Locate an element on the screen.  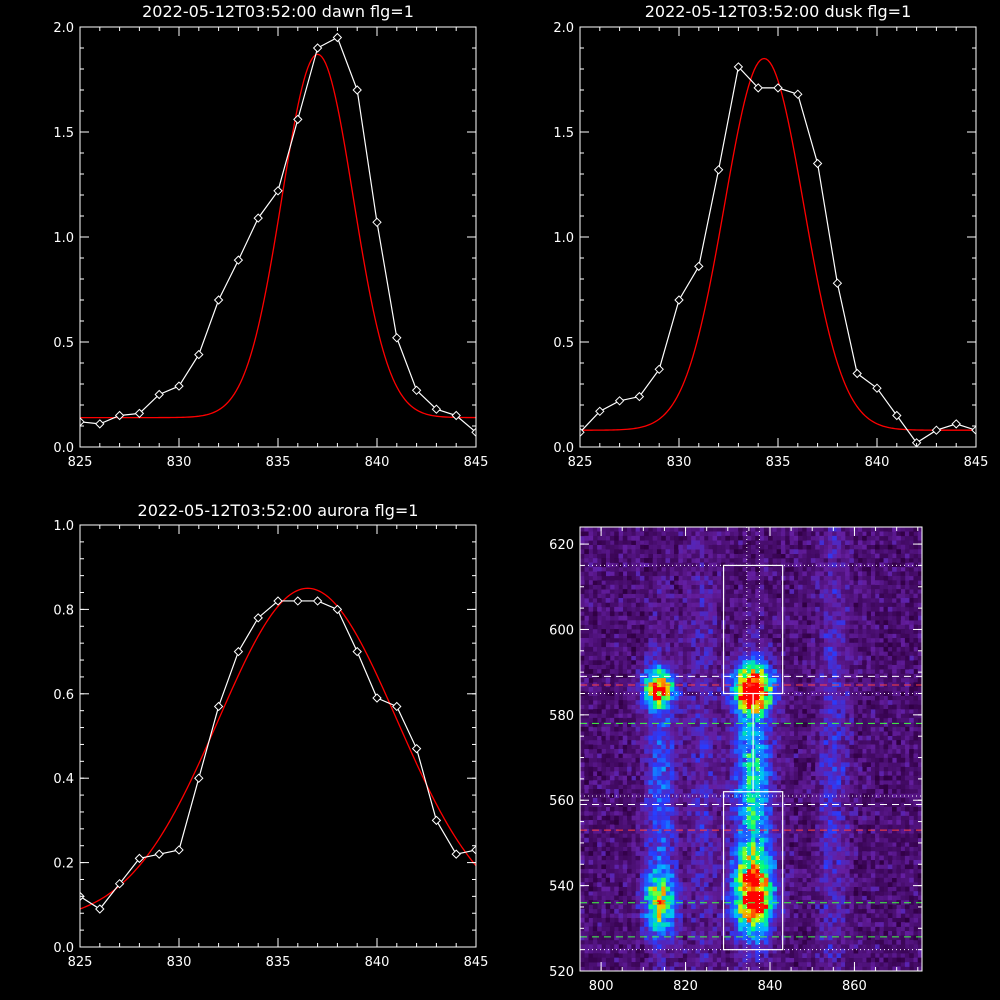
y-tick-label: 560 is located at coordinates (561, 801).